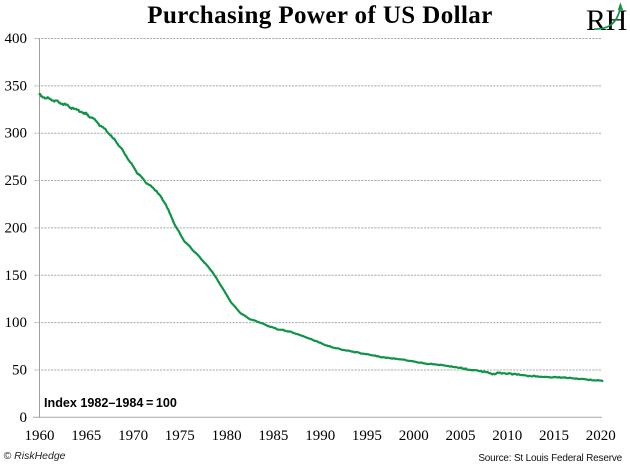 This screenshot has height=471, width=630. What do you see at coordinates (550, 458) in the screenshot?
I see `svg-text:Source: St Louis Federal Reser: Source: St Louis Federal Reserve` at bounding box center [550, 458].